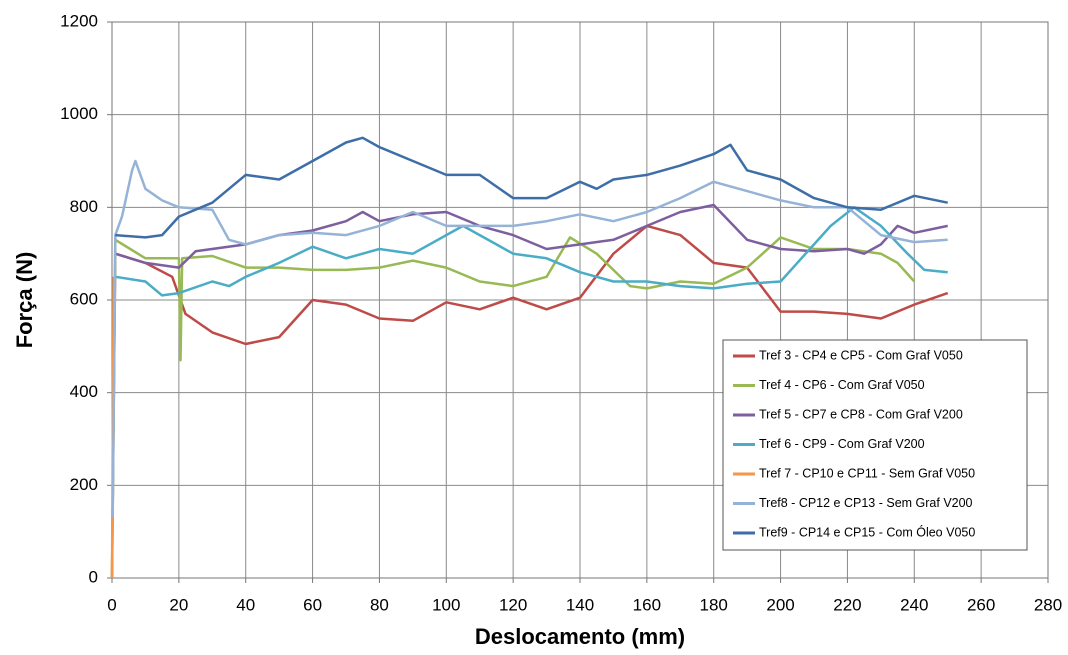 The width and height of the screenshot is (1068, 655). Describe the element at coordinates (780, 604) in the screenshot. I see `x-tick-label: 200` at that location.